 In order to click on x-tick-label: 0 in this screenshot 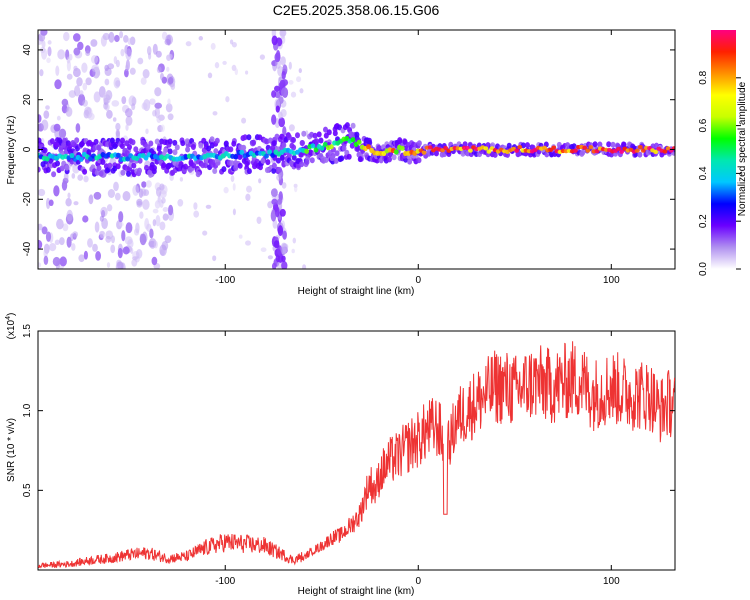, I will do `click(418, 581)`.